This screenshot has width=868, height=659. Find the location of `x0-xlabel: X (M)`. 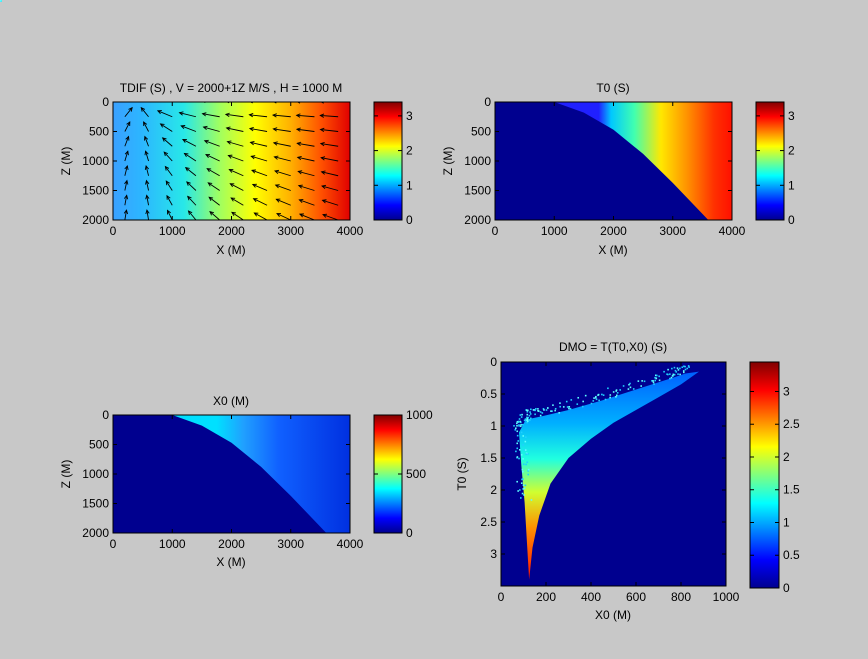

x0-xlabel: X (M) is located at coordinates (230, 562).